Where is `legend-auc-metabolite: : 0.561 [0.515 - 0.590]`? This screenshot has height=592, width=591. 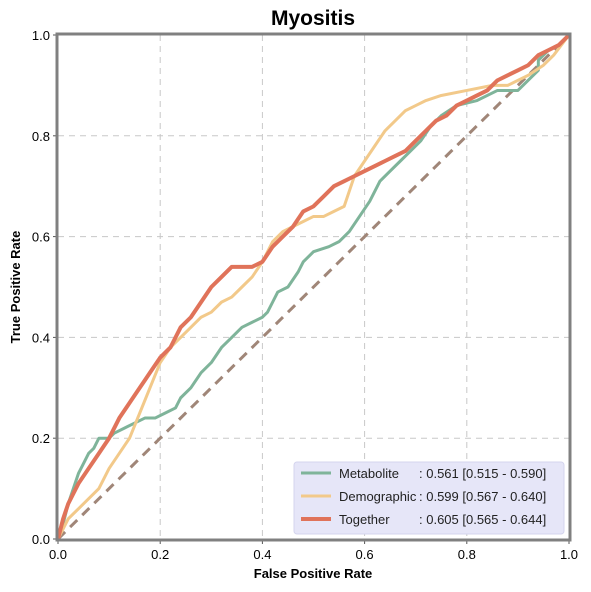 legend-auc-metabolite: : 0.561 [0.515 - 0.590] is located at coordinates (482, 473).